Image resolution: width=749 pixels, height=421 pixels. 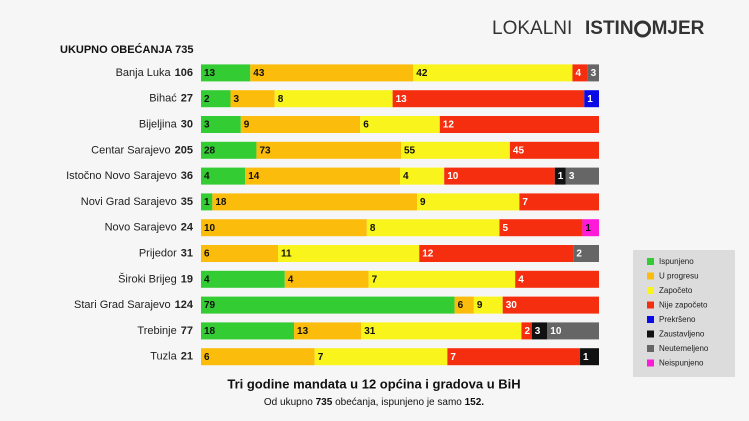 What do you see at coordinates (187, 279) in the screenshot?
I see `category-total: 19` at bounding box center [187, 279].